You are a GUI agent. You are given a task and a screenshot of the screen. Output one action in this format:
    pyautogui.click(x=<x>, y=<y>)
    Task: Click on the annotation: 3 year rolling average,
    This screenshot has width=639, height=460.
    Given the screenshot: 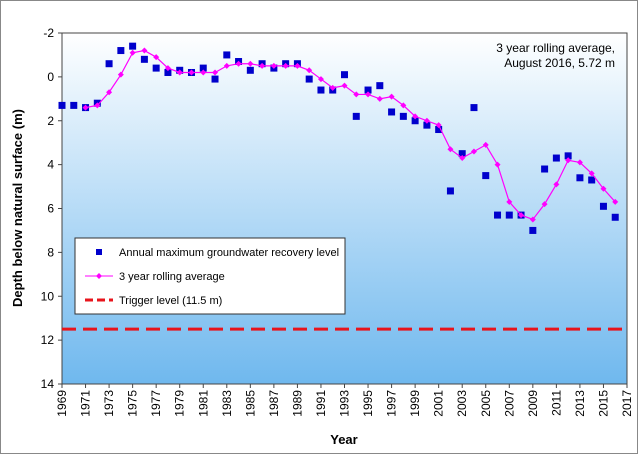 What is the action you would take?
    pyautogui.click(x=555, y=48)
    